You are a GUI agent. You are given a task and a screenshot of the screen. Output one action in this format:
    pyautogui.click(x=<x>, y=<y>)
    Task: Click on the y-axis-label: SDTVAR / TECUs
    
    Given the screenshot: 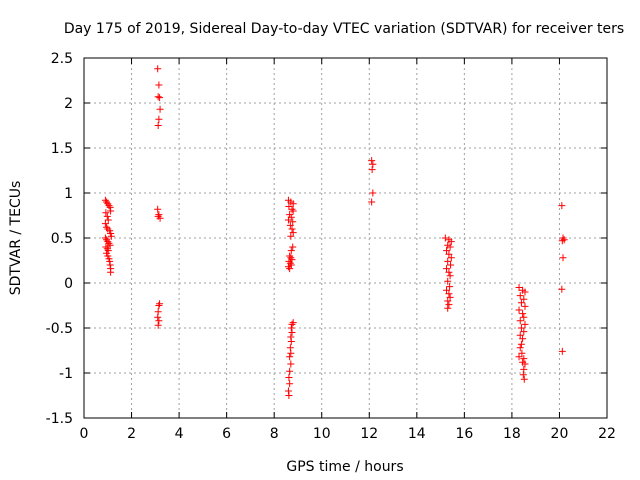 What is the action you would take?
    pyautogui.click(x=16, y=238)
    